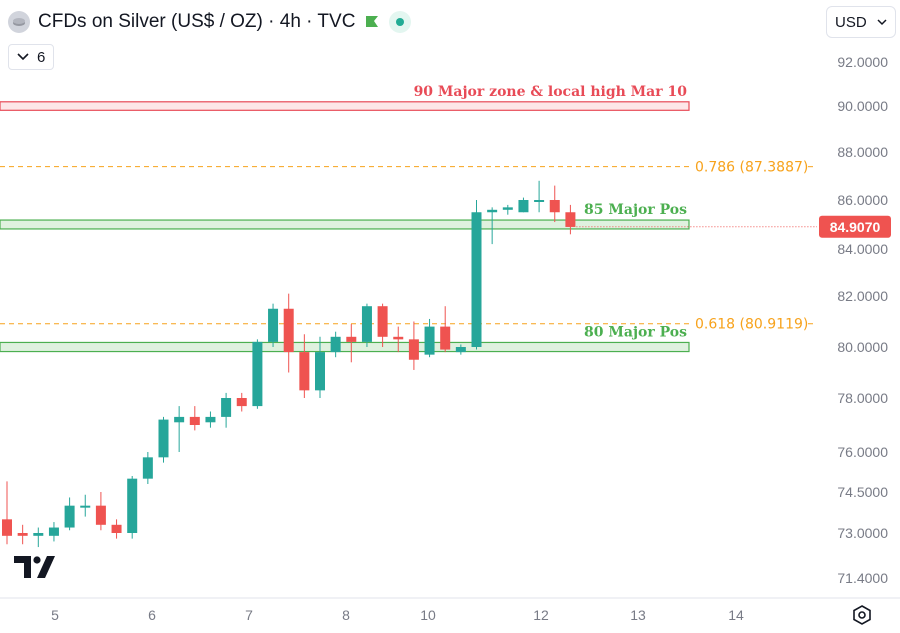  What do you see at coordinates (19, 22) in the screenshot?
I see `silver-coin-icon` at bounding box center [19, 22].